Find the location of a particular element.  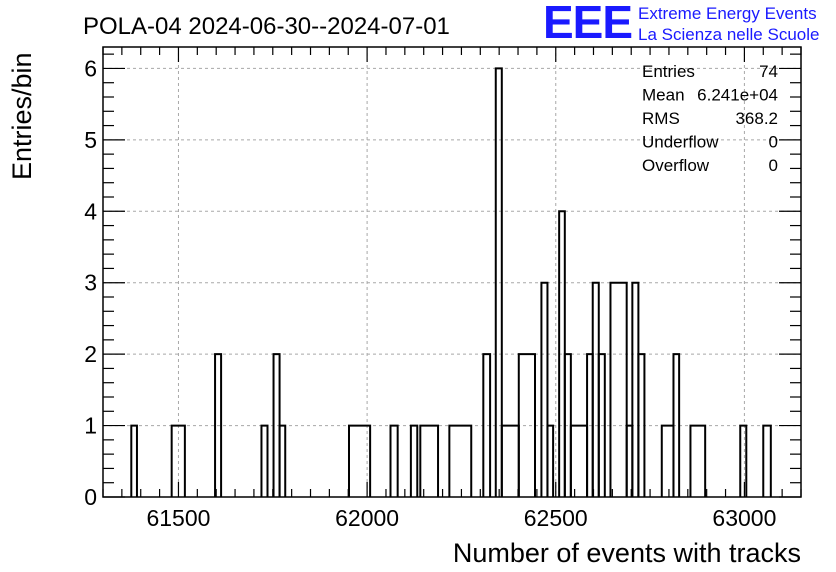

y-tick-label-4: 4 is located at coordinates (90, 211).